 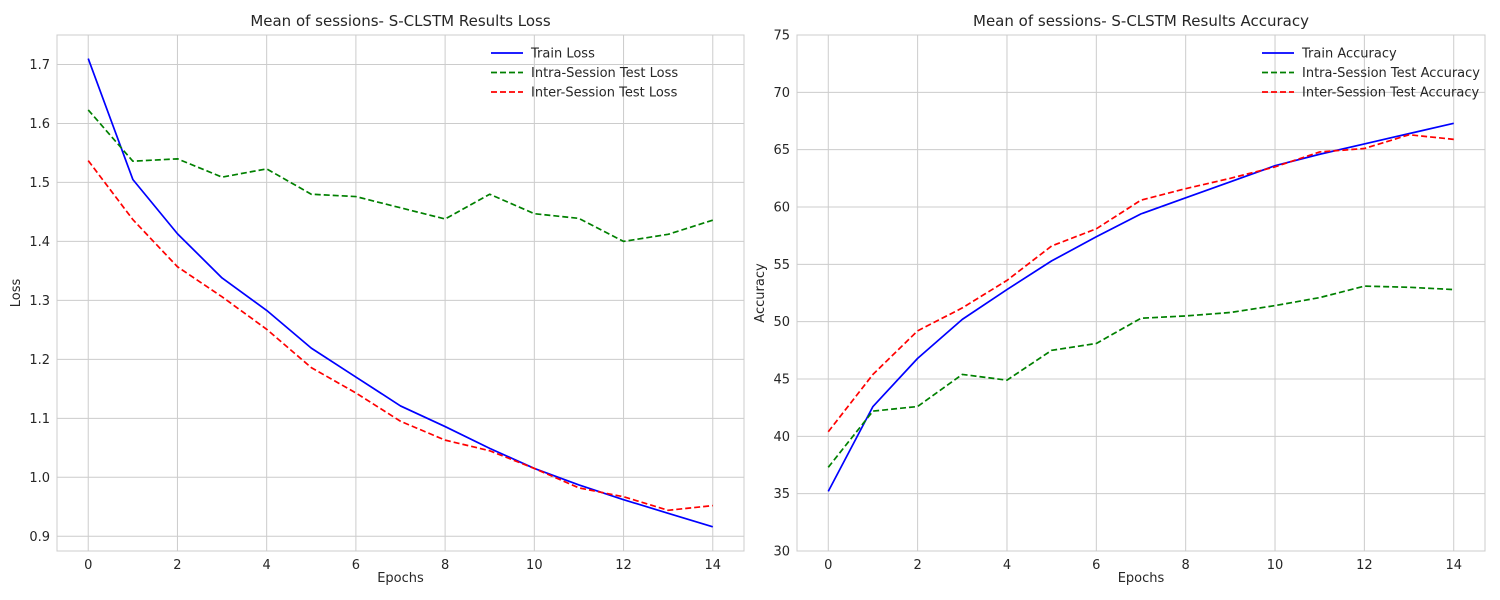 I want to click on y-tick-label: 1.5, so click(x=39, y=183).